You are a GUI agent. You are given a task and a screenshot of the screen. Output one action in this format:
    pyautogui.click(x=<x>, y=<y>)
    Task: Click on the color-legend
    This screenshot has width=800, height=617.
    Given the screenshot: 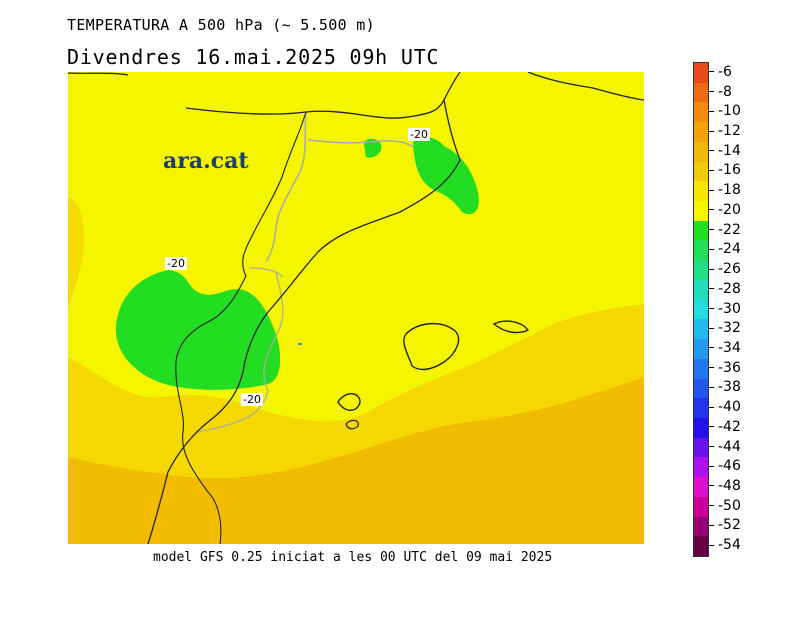 What is the action you would take?
    pyautogui.click(x=701, y=309)
    